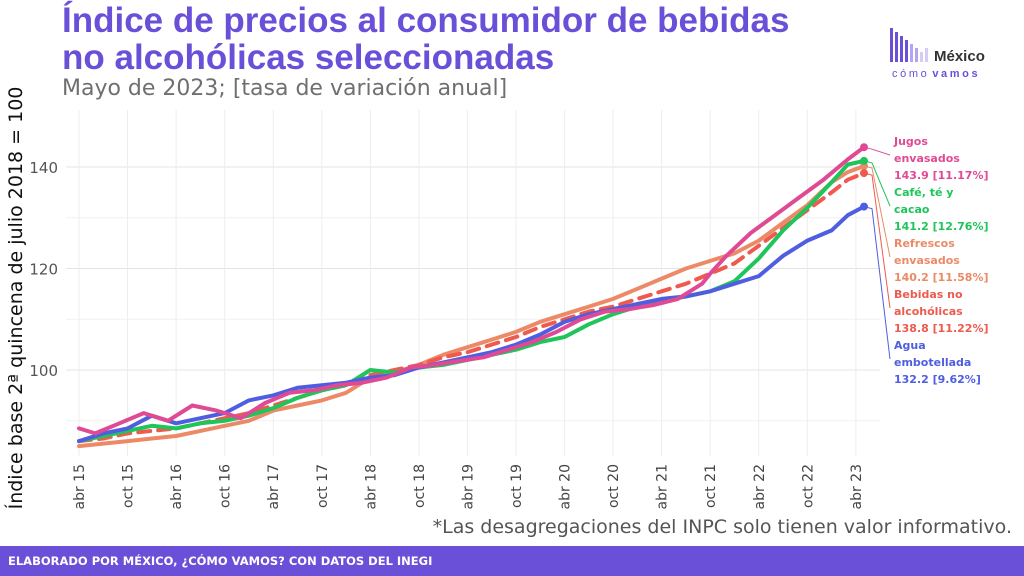  Describe the element at coordinates (808, 486) in the screenshot. I see `x-tick-label: oct 22` at that location.